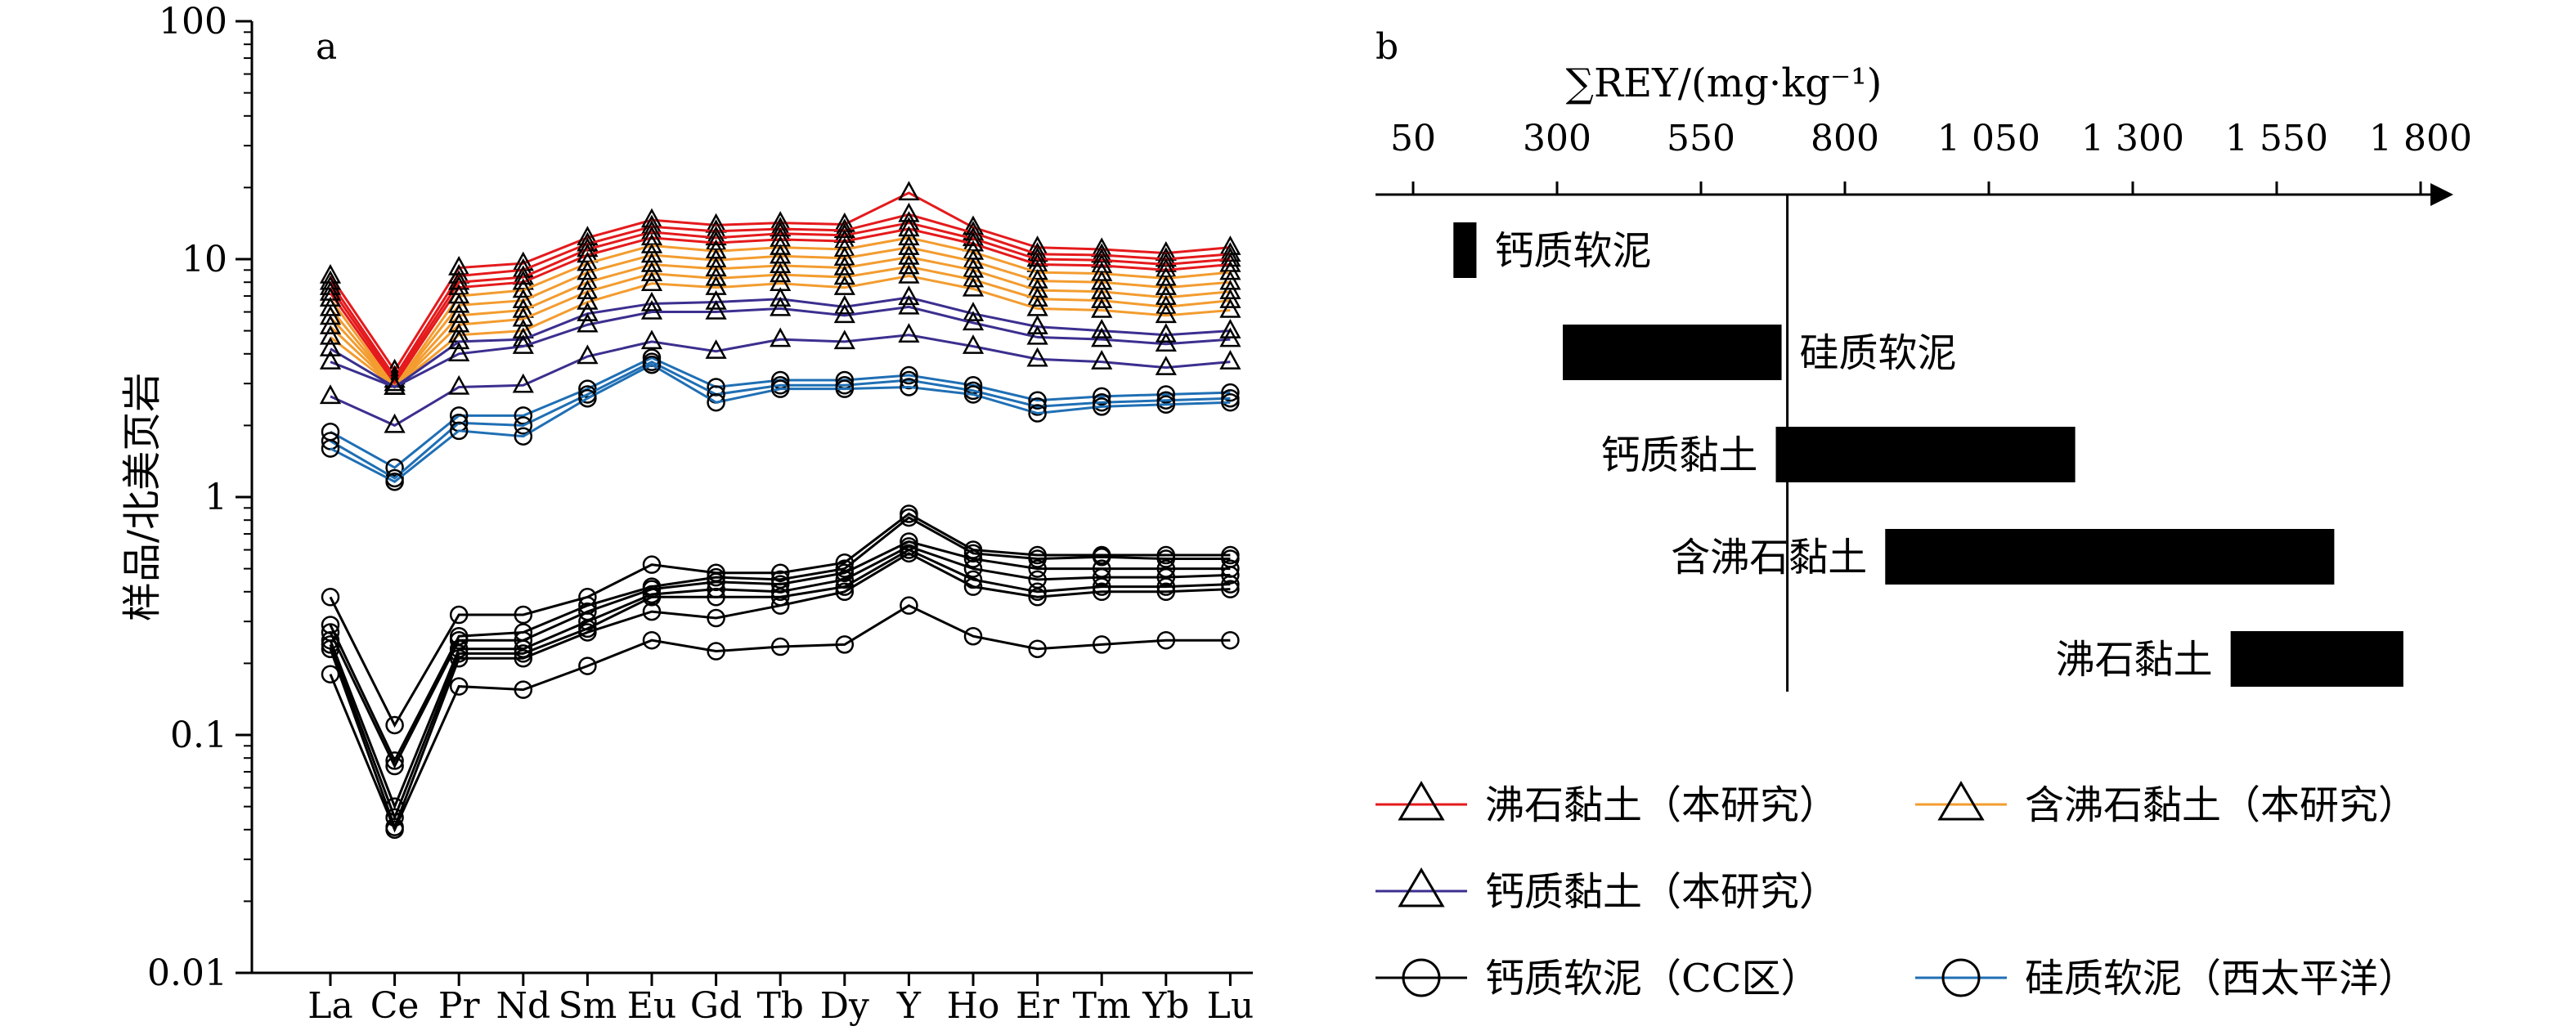  Describe the element at coordinates (780, 1006) in the screenshot. I see `x-tick-label: Tb` at that location.